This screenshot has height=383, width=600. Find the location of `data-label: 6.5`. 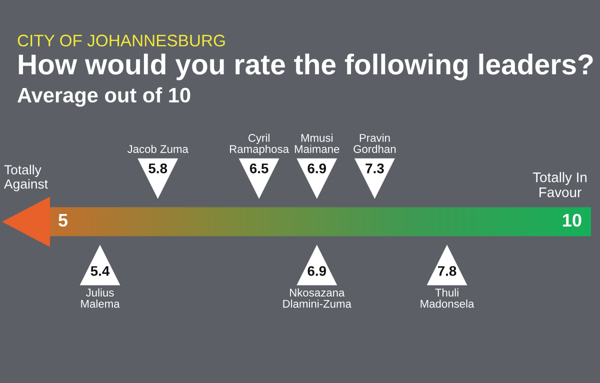

data-label: 6.5 is located at coordinates (259, 168).